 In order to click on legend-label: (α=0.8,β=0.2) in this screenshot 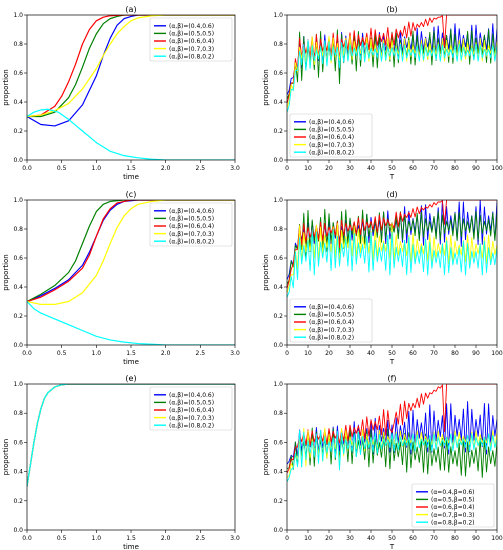, I will do `click(453, 522)`.